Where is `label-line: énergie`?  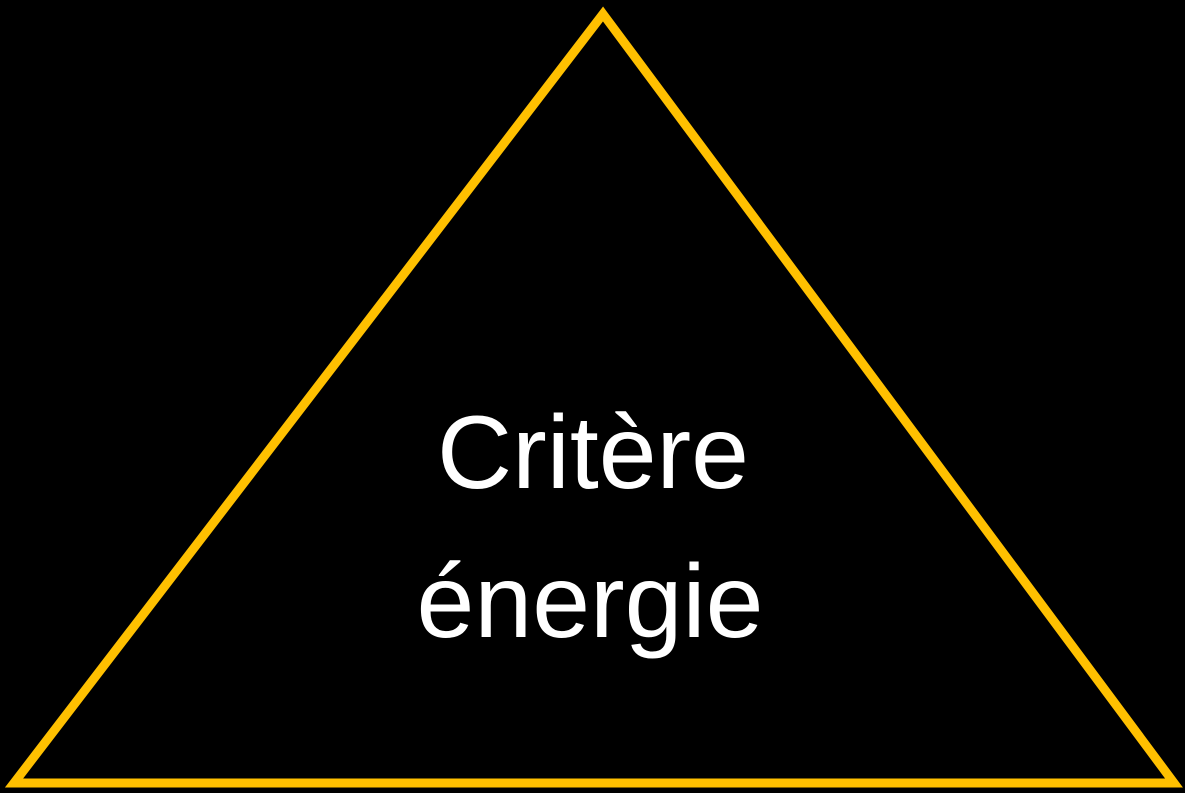
label-line: énergie is located at coordinates (590, 602).